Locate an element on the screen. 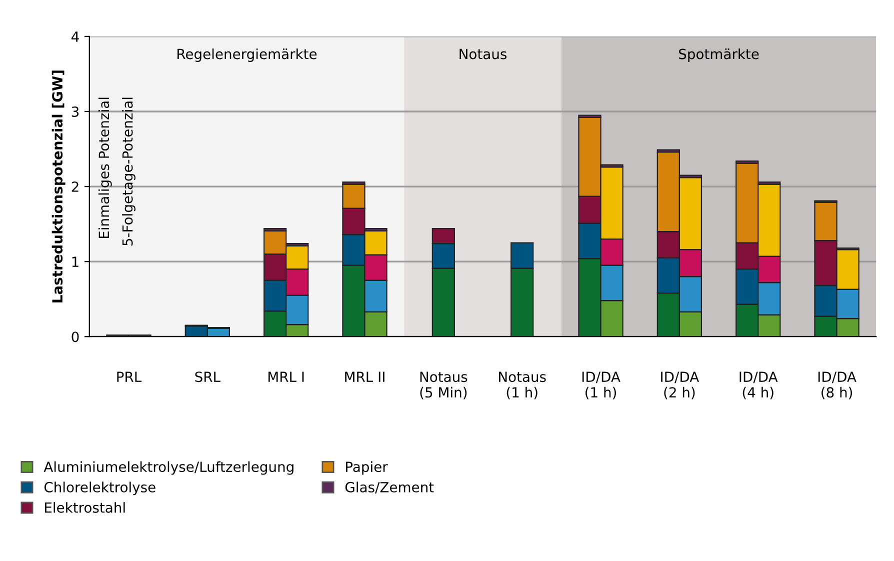 The image size is (894, 561). y-tick-label: 1 is located at coordinates (75, 261).